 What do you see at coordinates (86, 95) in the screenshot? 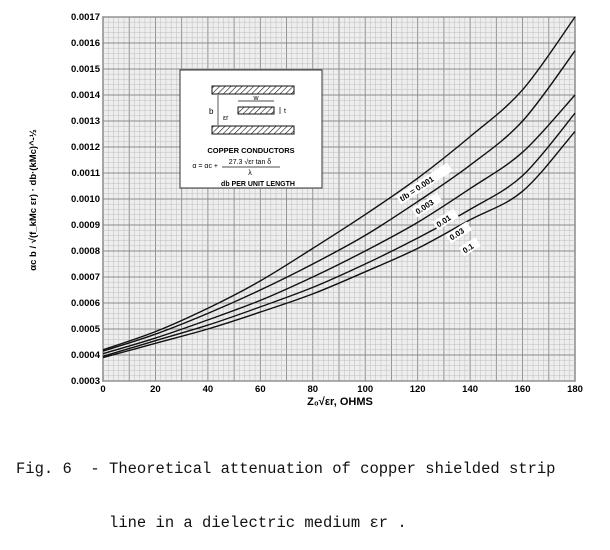
I see `y-tick-label: 0.0014` at bounding box center [86, 95].